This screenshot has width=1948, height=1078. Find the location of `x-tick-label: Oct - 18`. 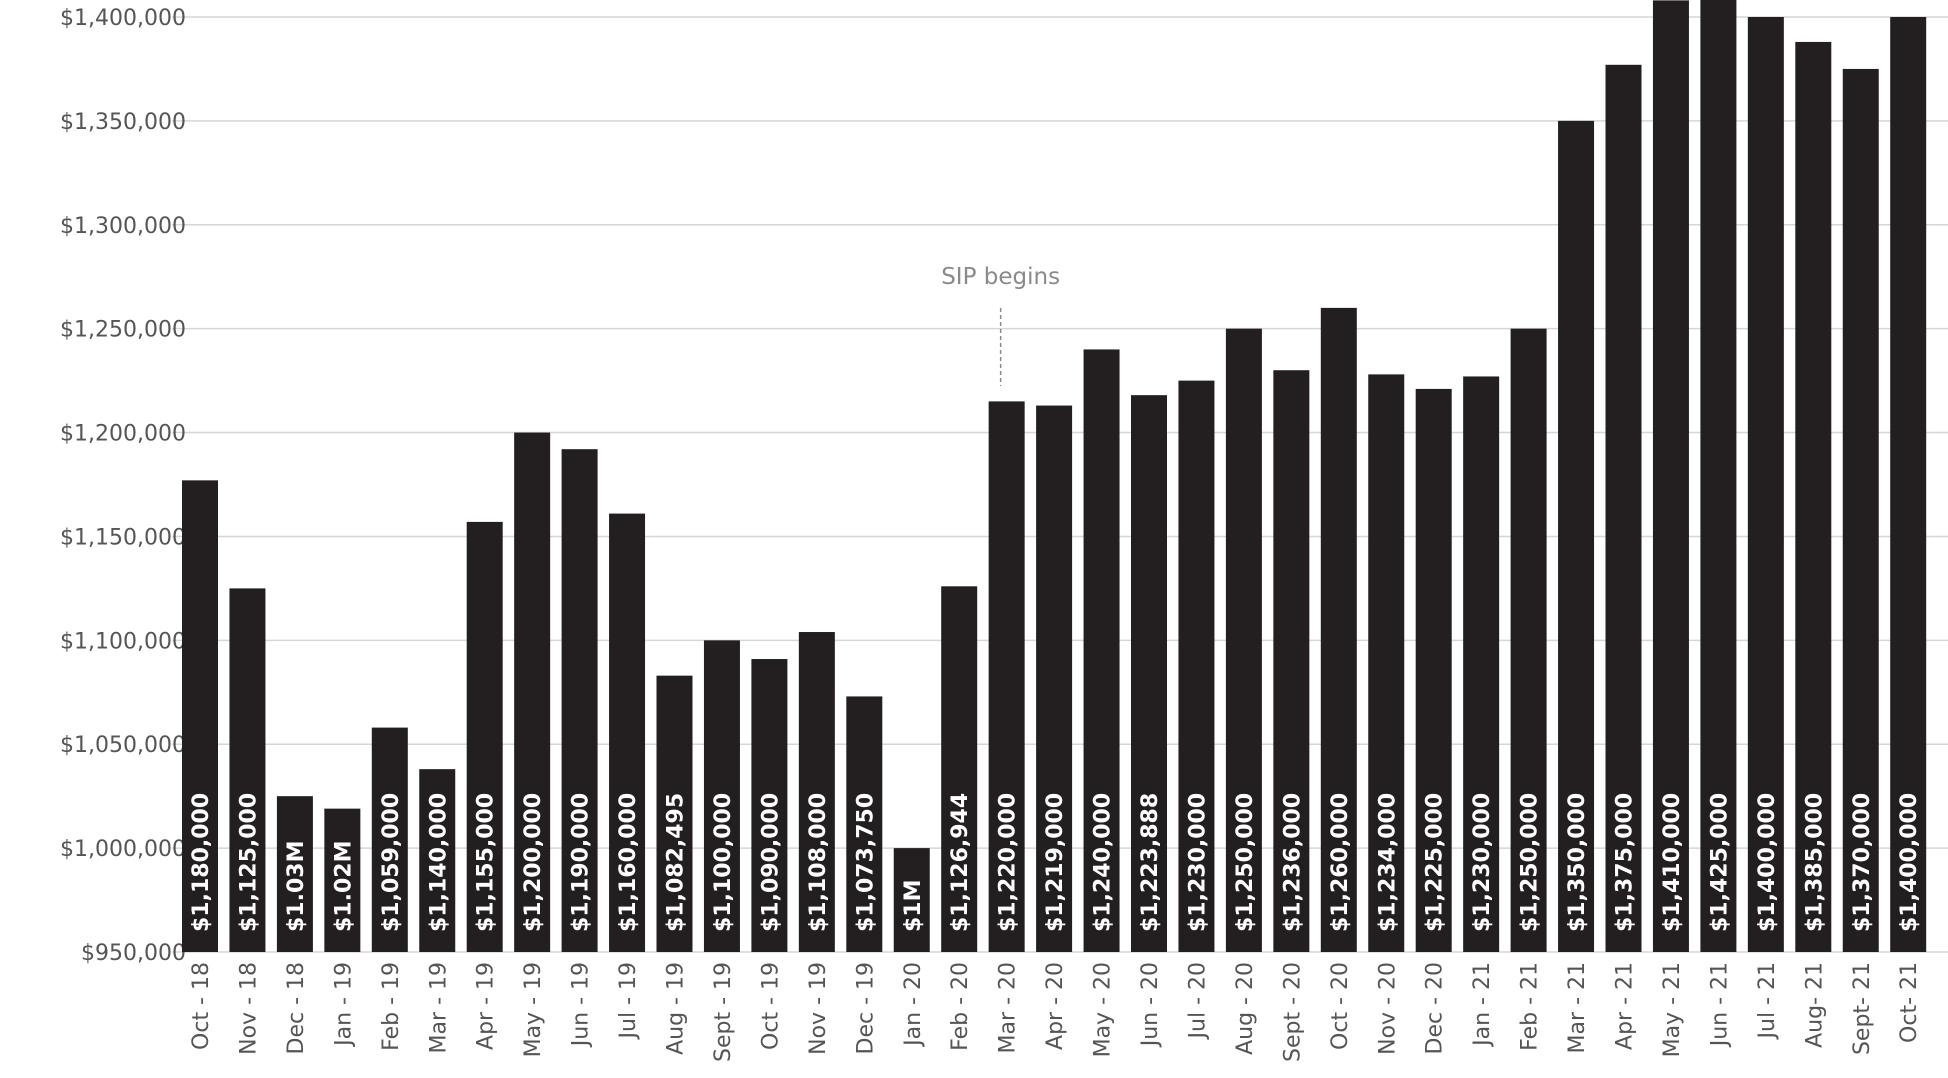

x-tick-label: Oct - 18 is located at coordinates (201, 1006).